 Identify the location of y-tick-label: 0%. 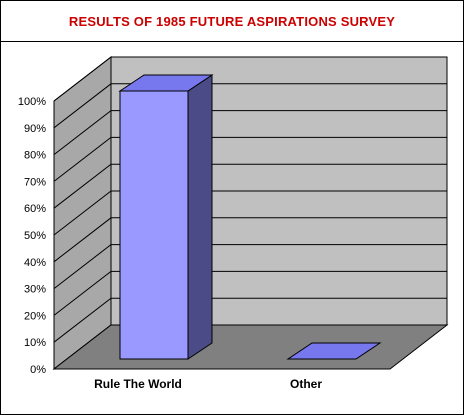
(38, 370).